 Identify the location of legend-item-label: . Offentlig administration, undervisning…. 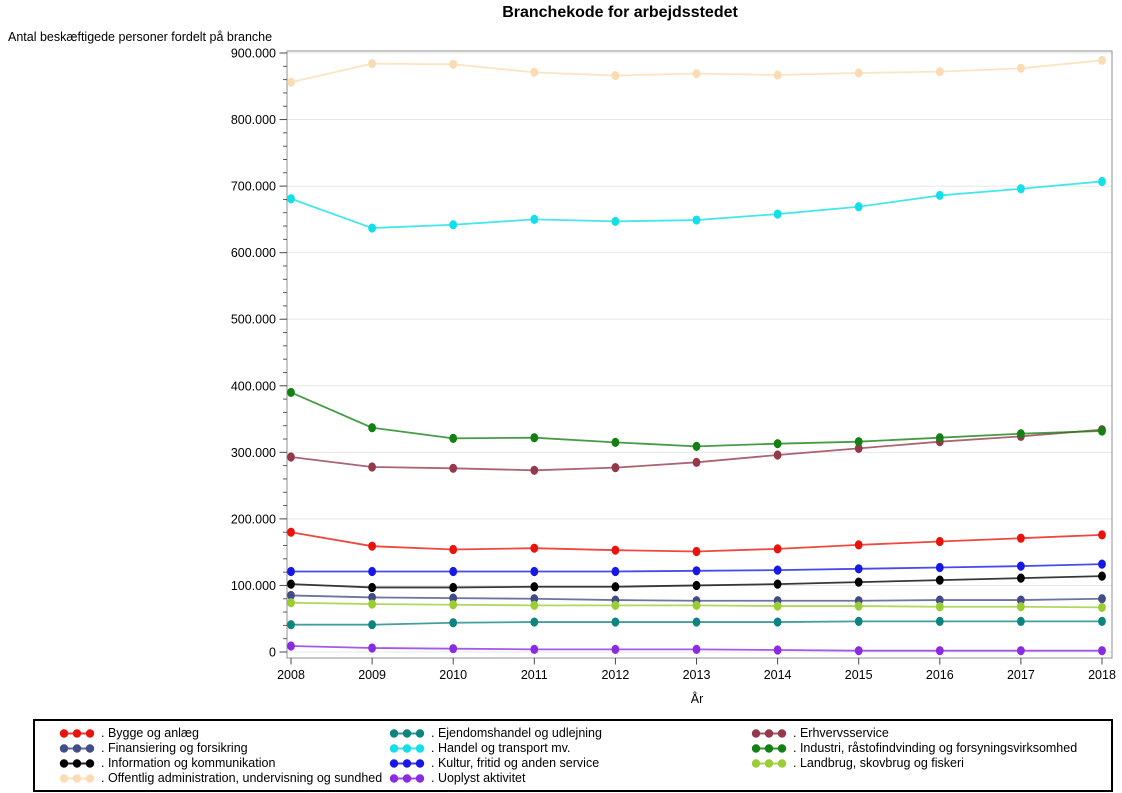
(242, 778).